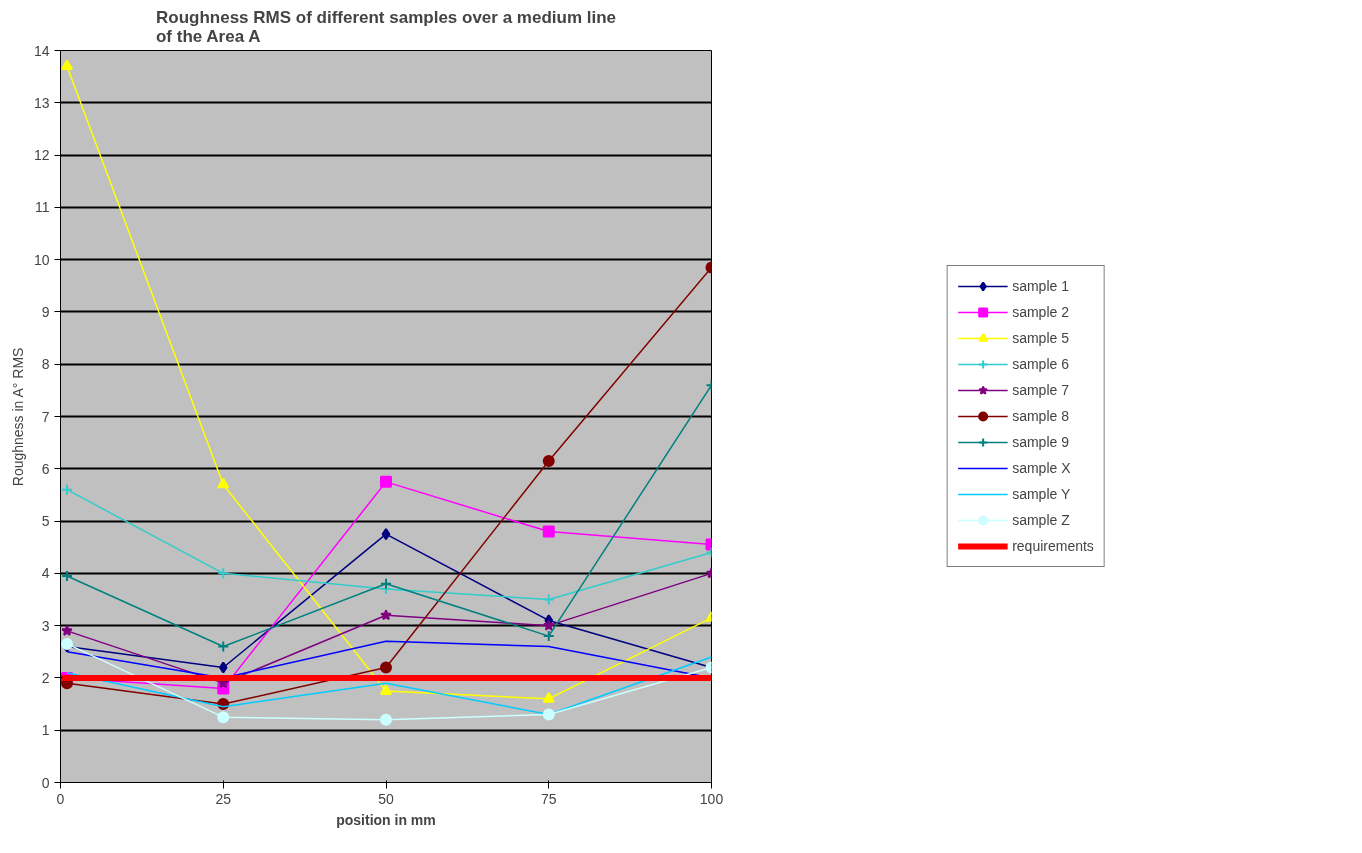 This screenshot has height=853, width=1362. What do you see at coordinates (45, 416) in the screenshot?
I see `y-tick-label: 7` at bounding box center [45, 416].